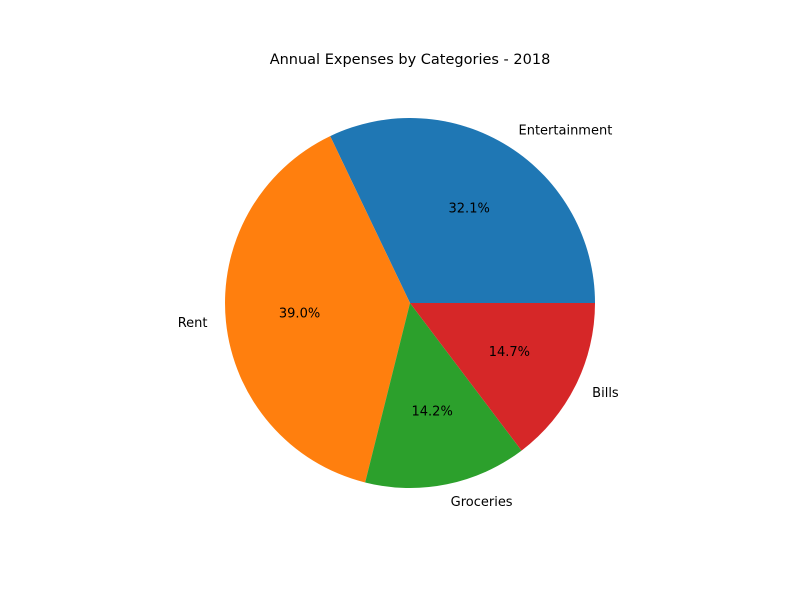 This screenshot has height=600, width=800. Describe the element at coordinates (605, 393) in the screenshot. I see `slice-label-bills: Bills` at that location.